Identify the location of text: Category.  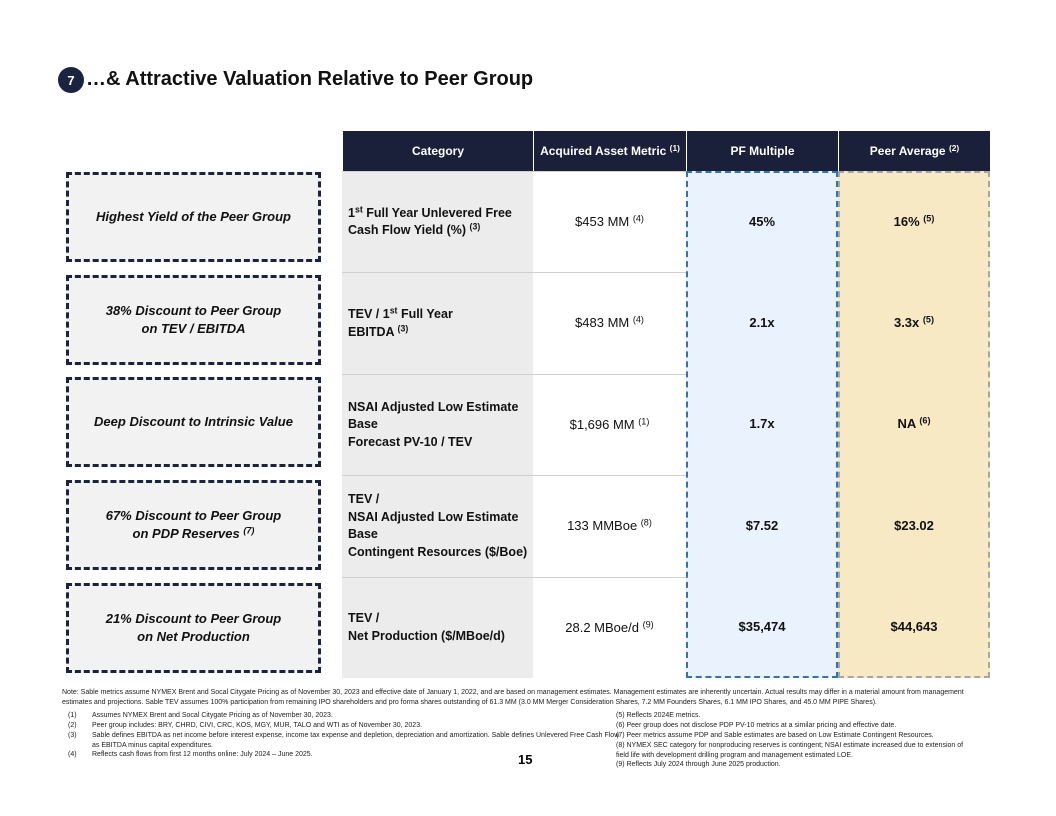
(437, 150).